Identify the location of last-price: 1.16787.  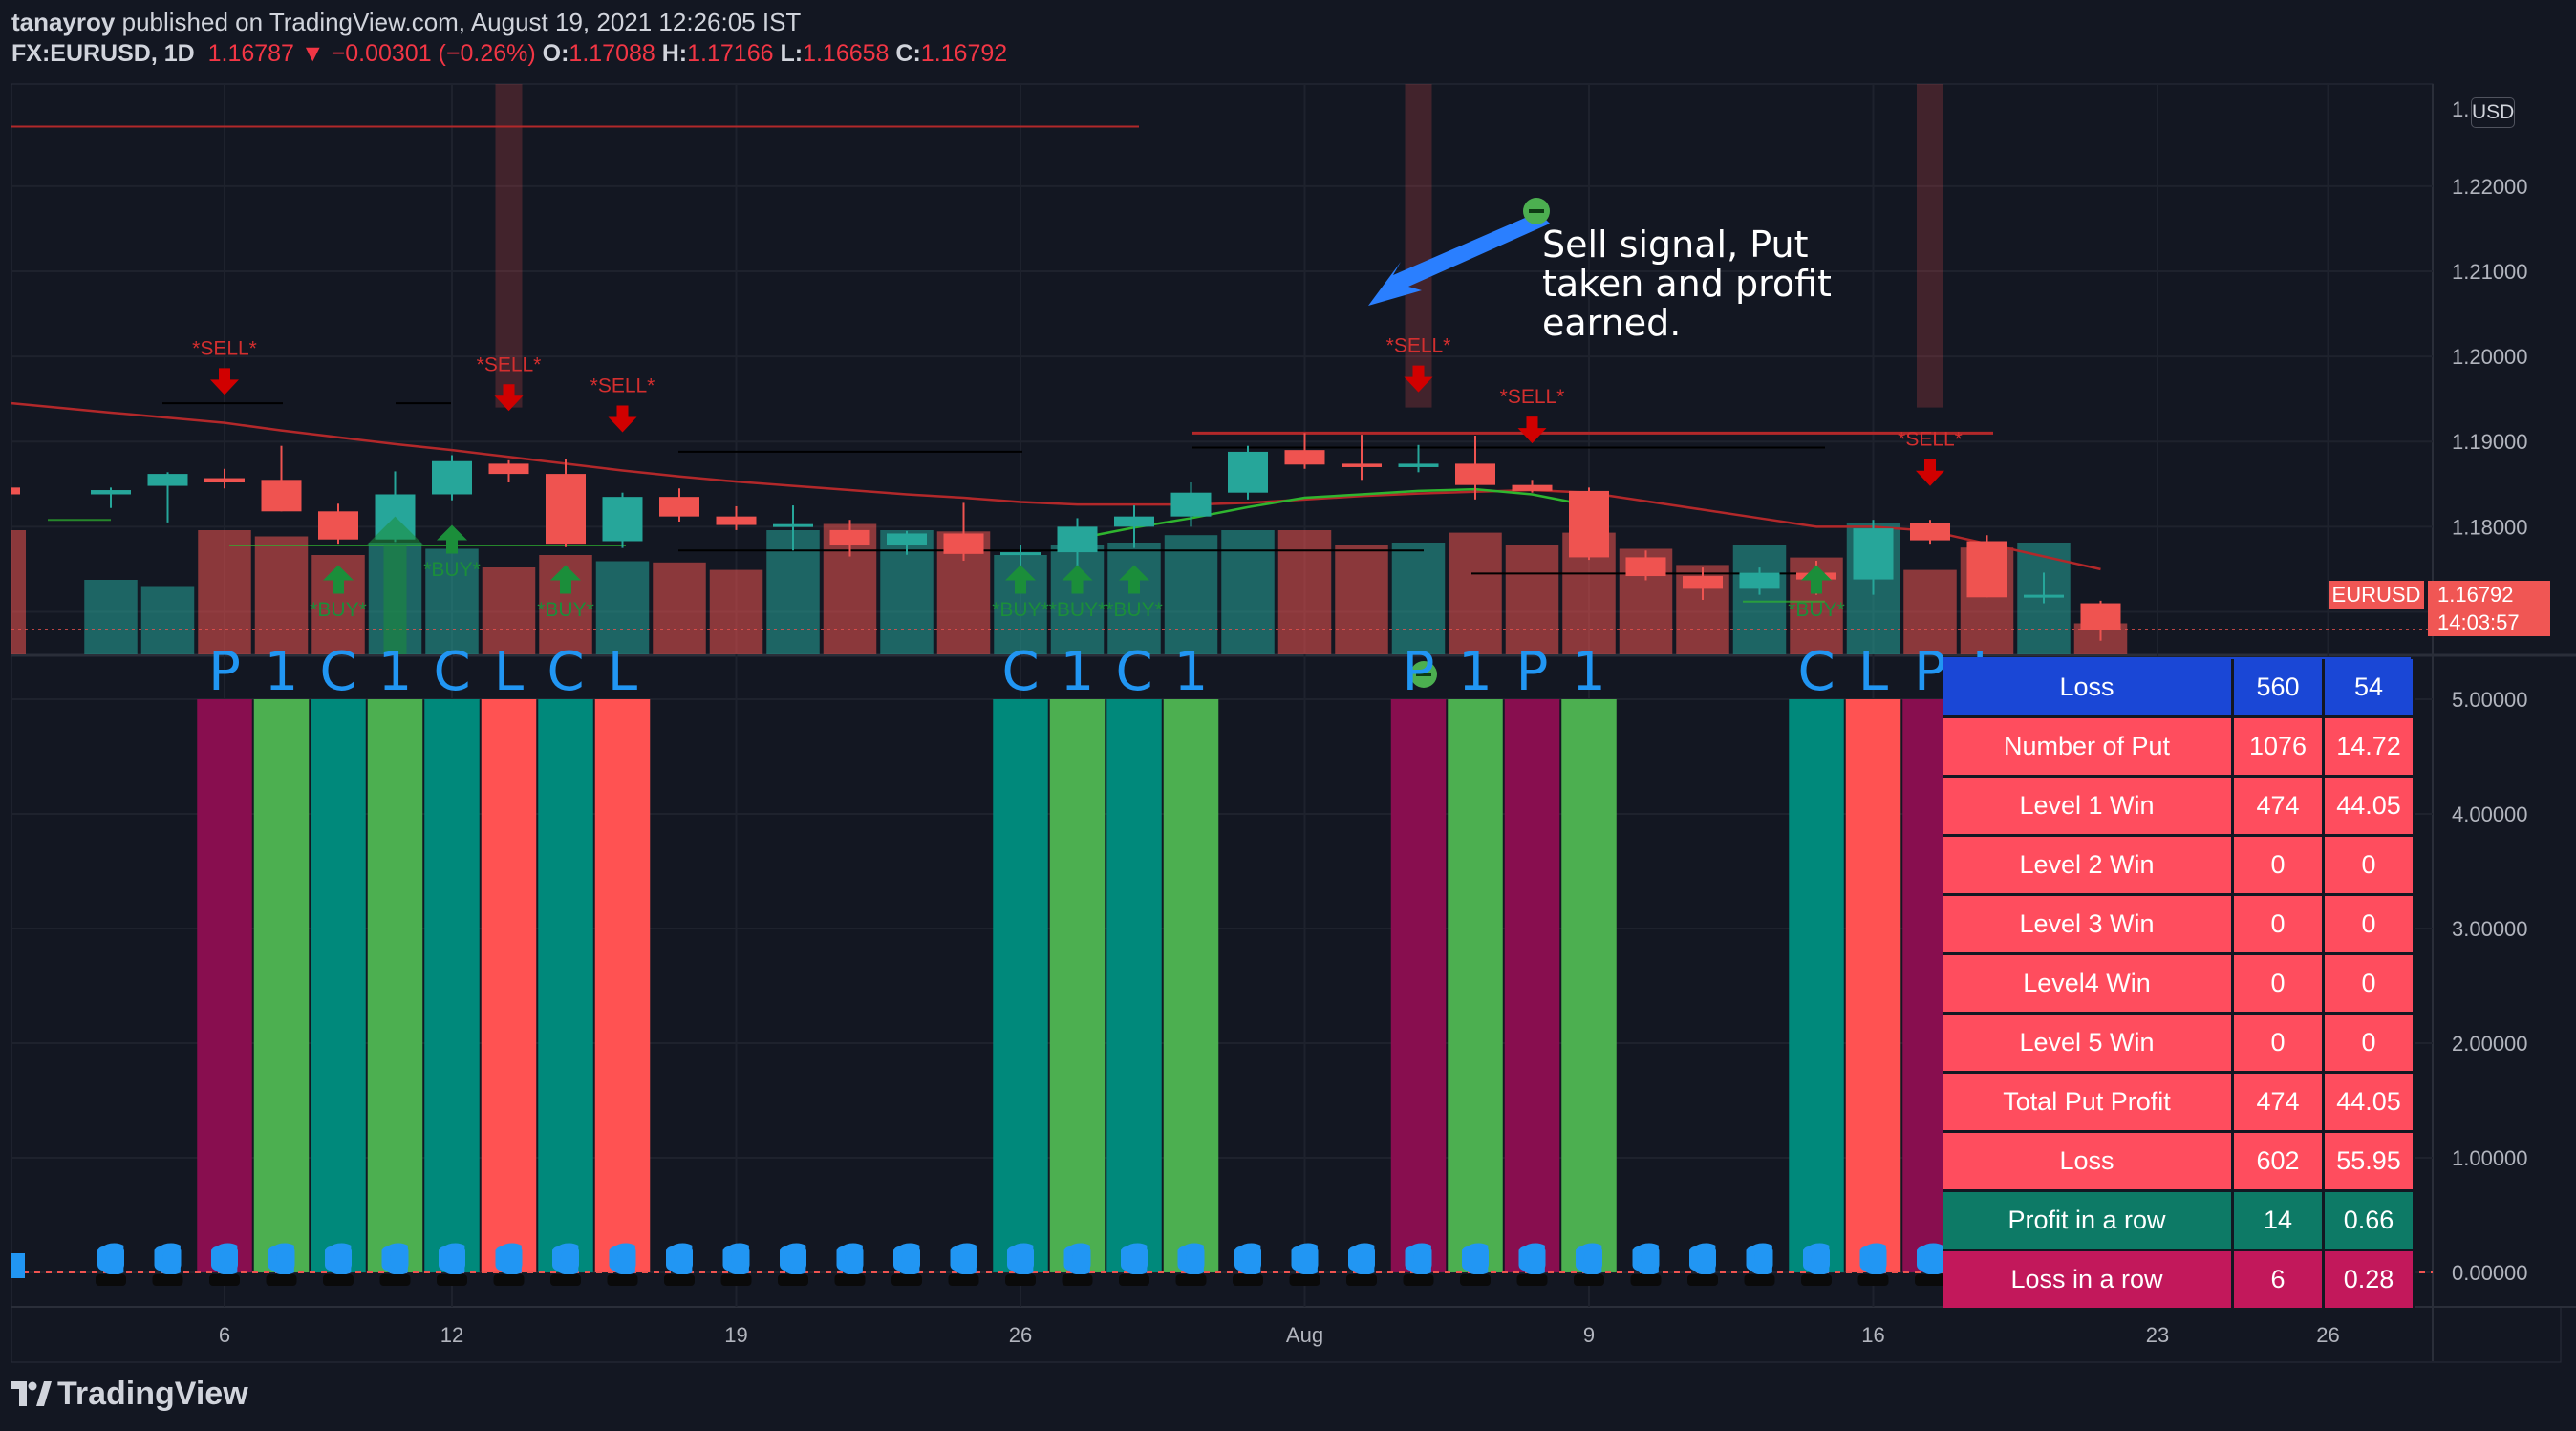
(250, 53).